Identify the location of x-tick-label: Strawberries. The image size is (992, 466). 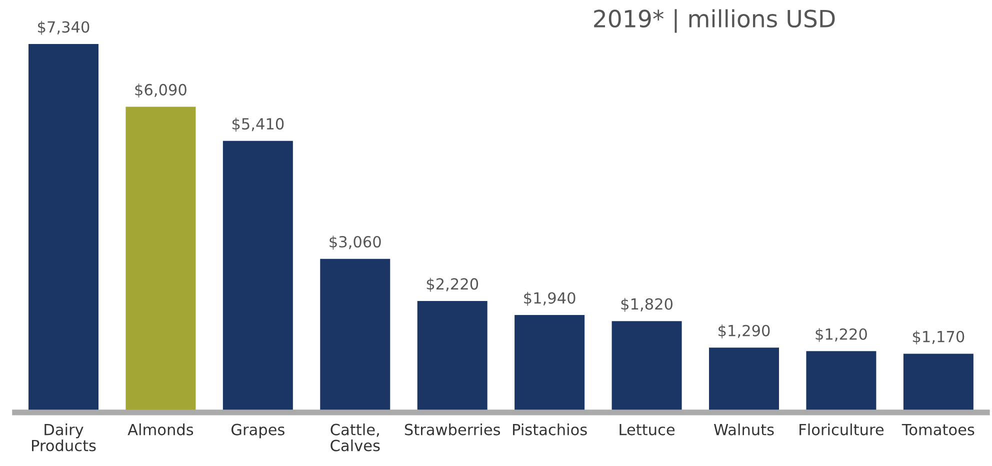
(452, 430).